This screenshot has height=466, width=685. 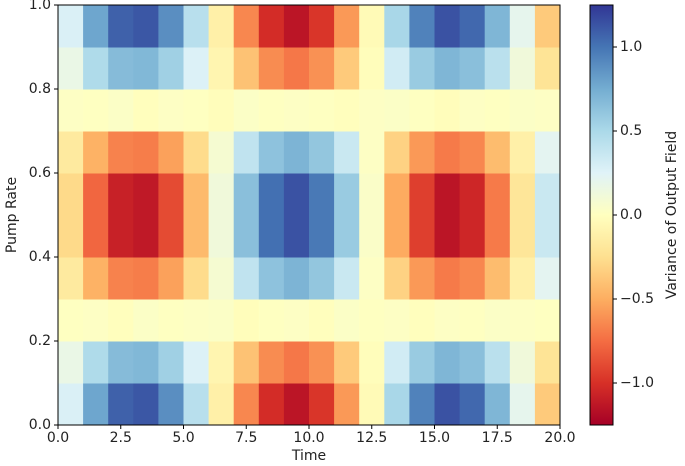 What do you see at coordinates (631, 131) in the screenshot?
I see `colorbar-tick-label: 0.5` at bounding box center [631, 131].